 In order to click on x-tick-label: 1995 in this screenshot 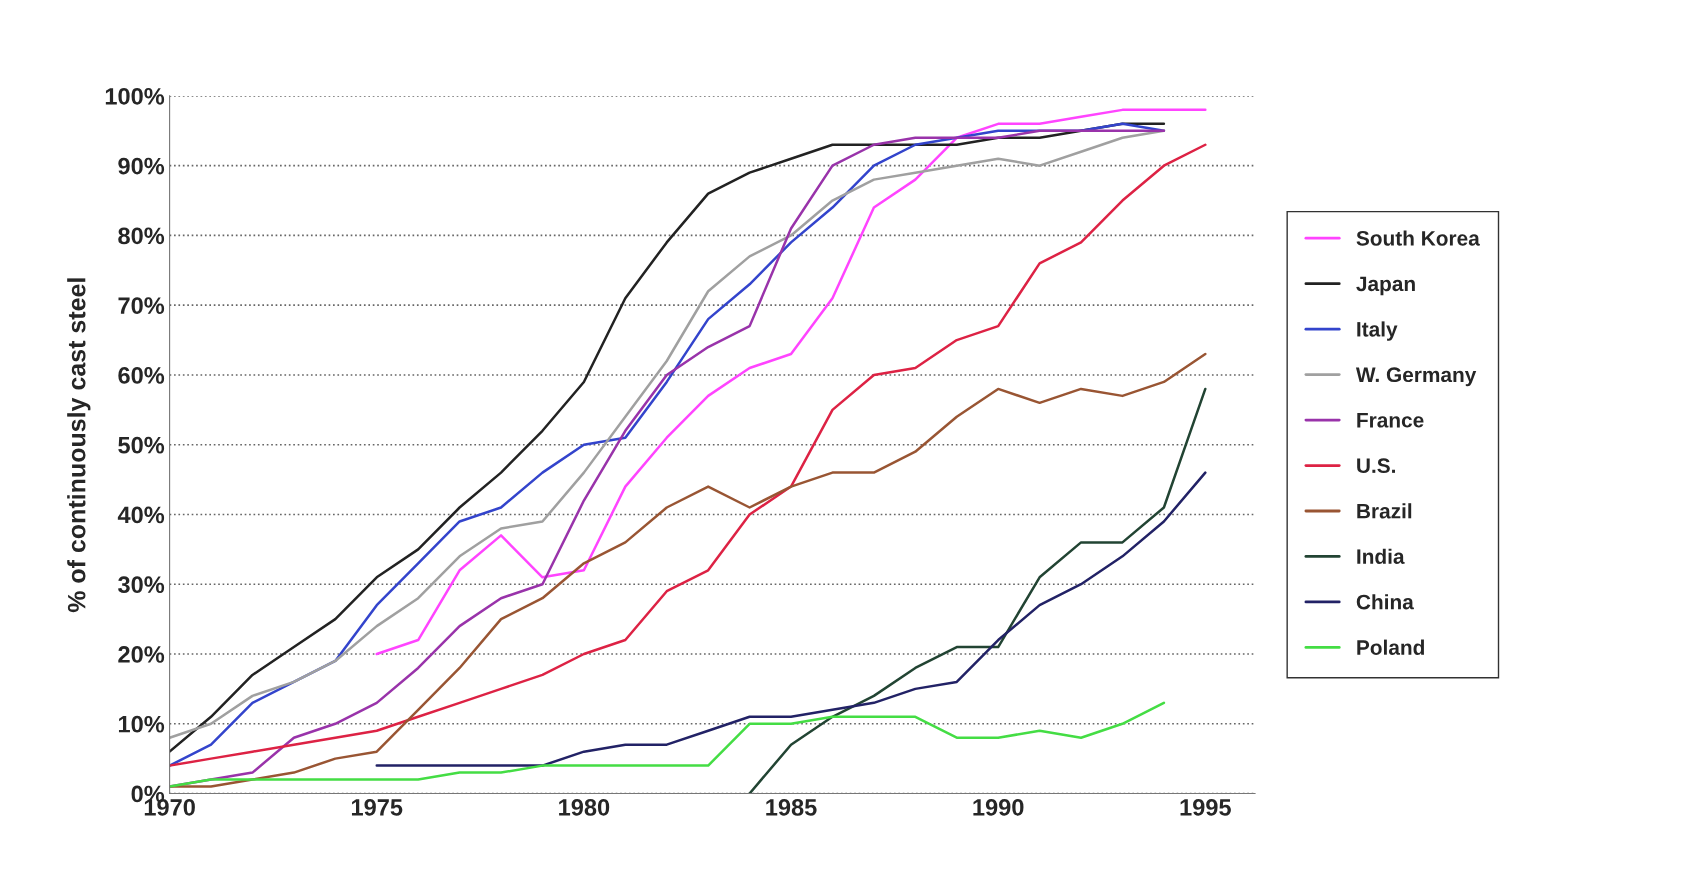, I will do `click(1205, 807)`.